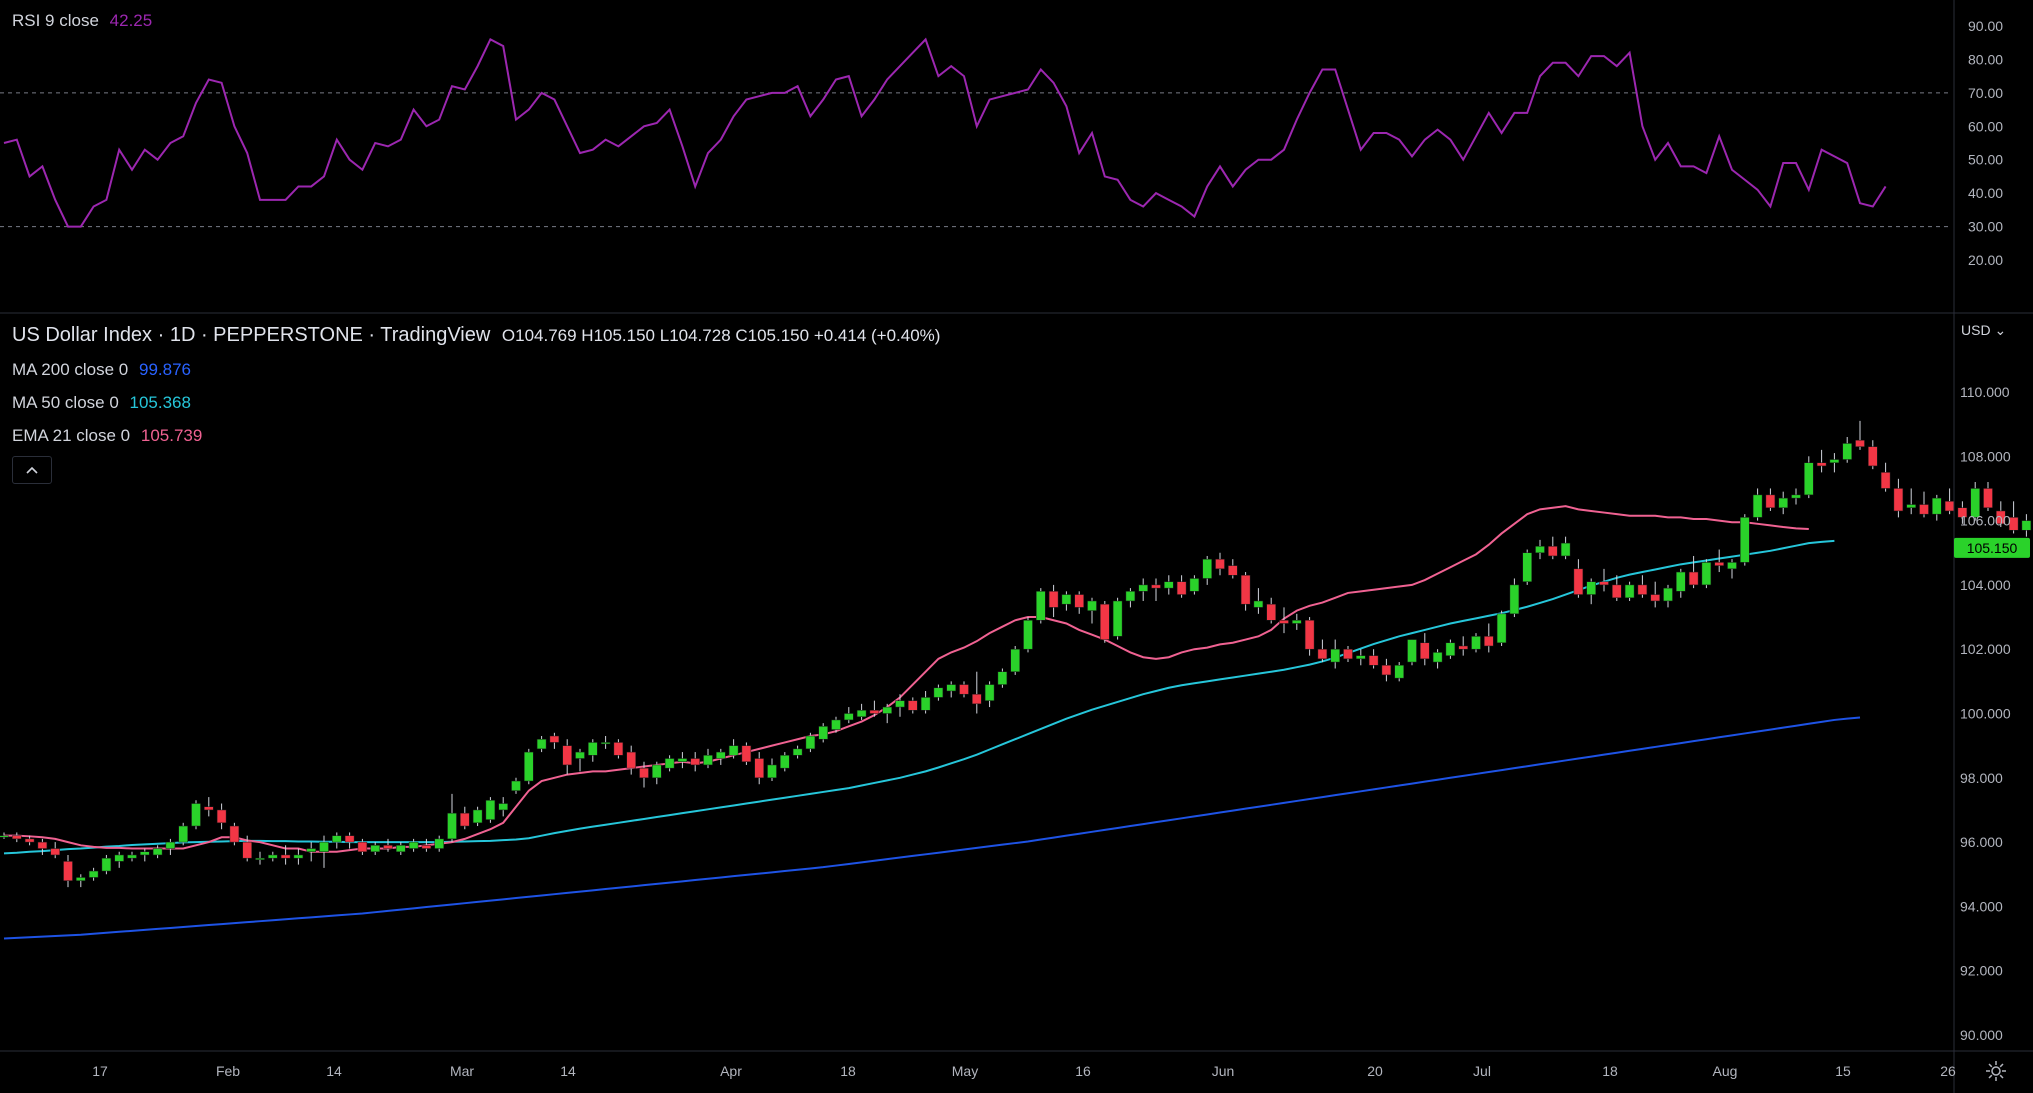 This screenshot has height=1093, width=2033. I want to click on chevron-up-icon, so click(32, 470).